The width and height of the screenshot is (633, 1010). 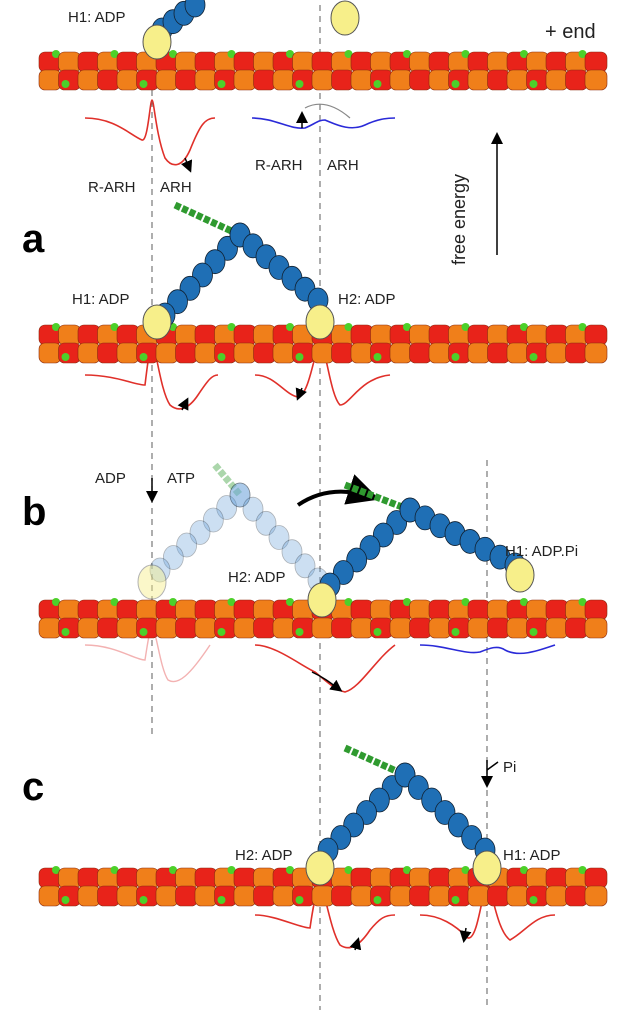 I want to click on axis-label: free energy, so click(x=459, y=219).